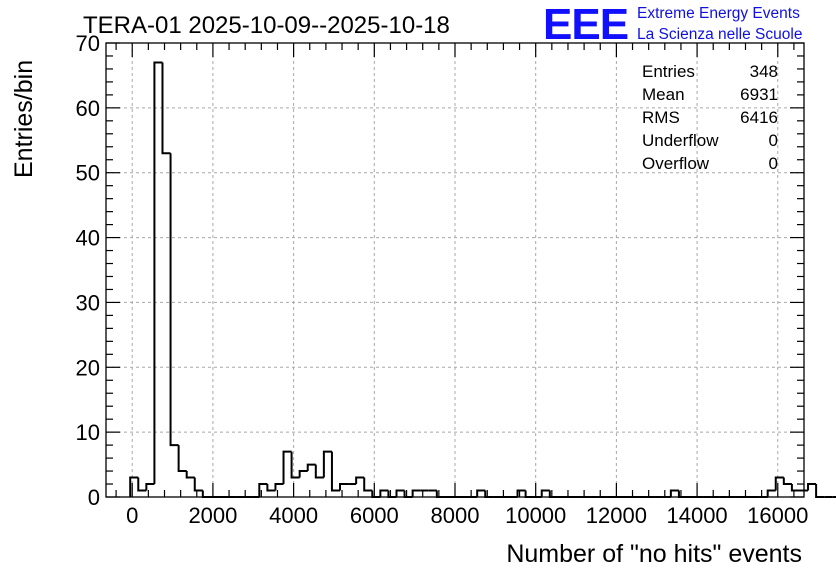 The image size is (836, 572). What do you see at coordinates (88, 432) in the screenshot?
I see `y-tick-label: 10` at bounding box center [88, 432].